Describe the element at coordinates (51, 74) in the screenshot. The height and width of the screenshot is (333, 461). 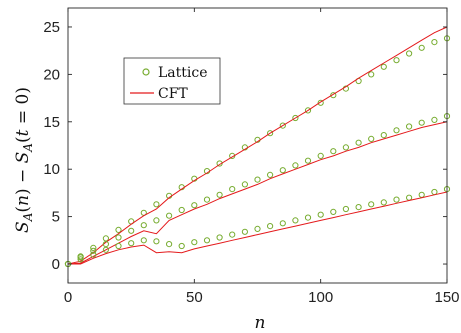
I see `y-tick-label: 20` at that location.